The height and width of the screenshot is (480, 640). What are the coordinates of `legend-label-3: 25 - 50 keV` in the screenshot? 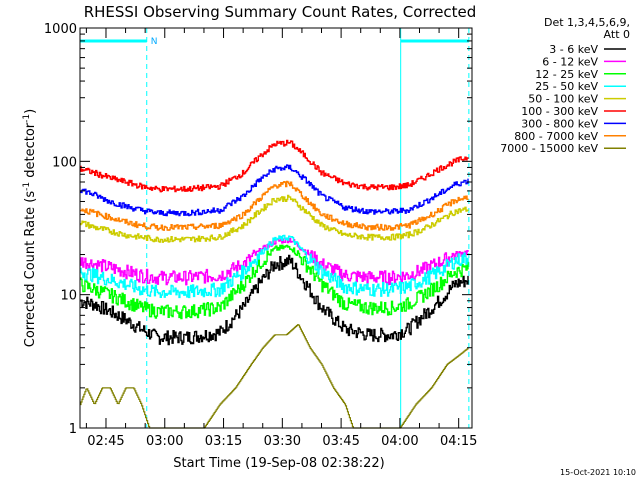 It's located at (566, 86).